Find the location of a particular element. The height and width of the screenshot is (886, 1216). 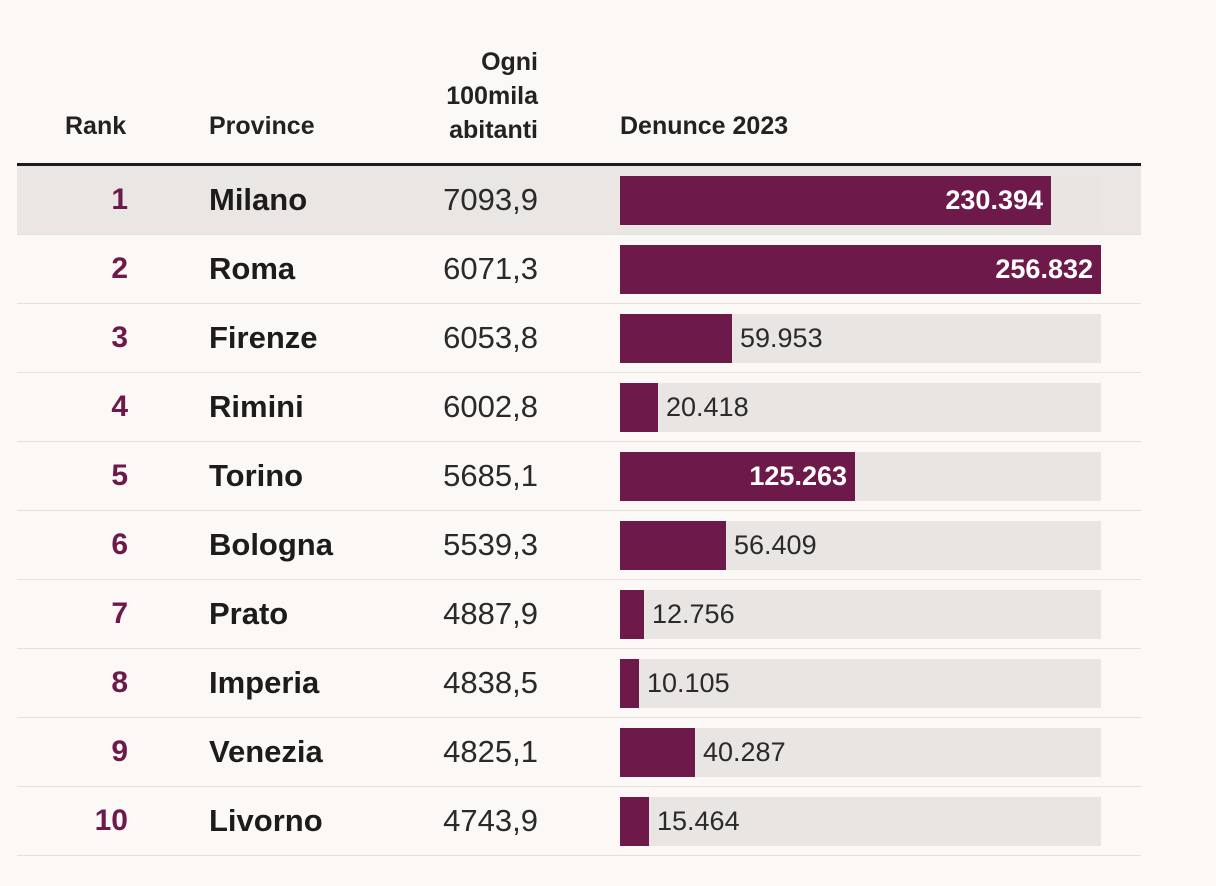

table-row: 3 Firenze 6053,8 59.953 is located at coordinates (579, 338).